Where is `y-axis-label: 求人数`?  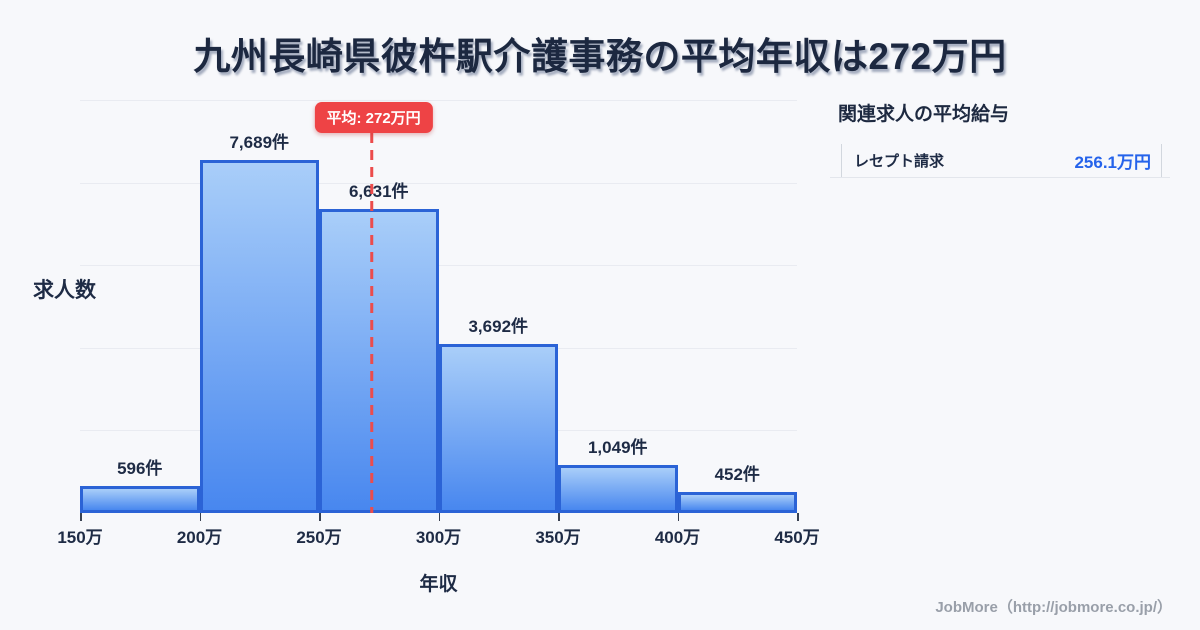
y-axis-label: 求人数 is located at coordinates (64, 290).